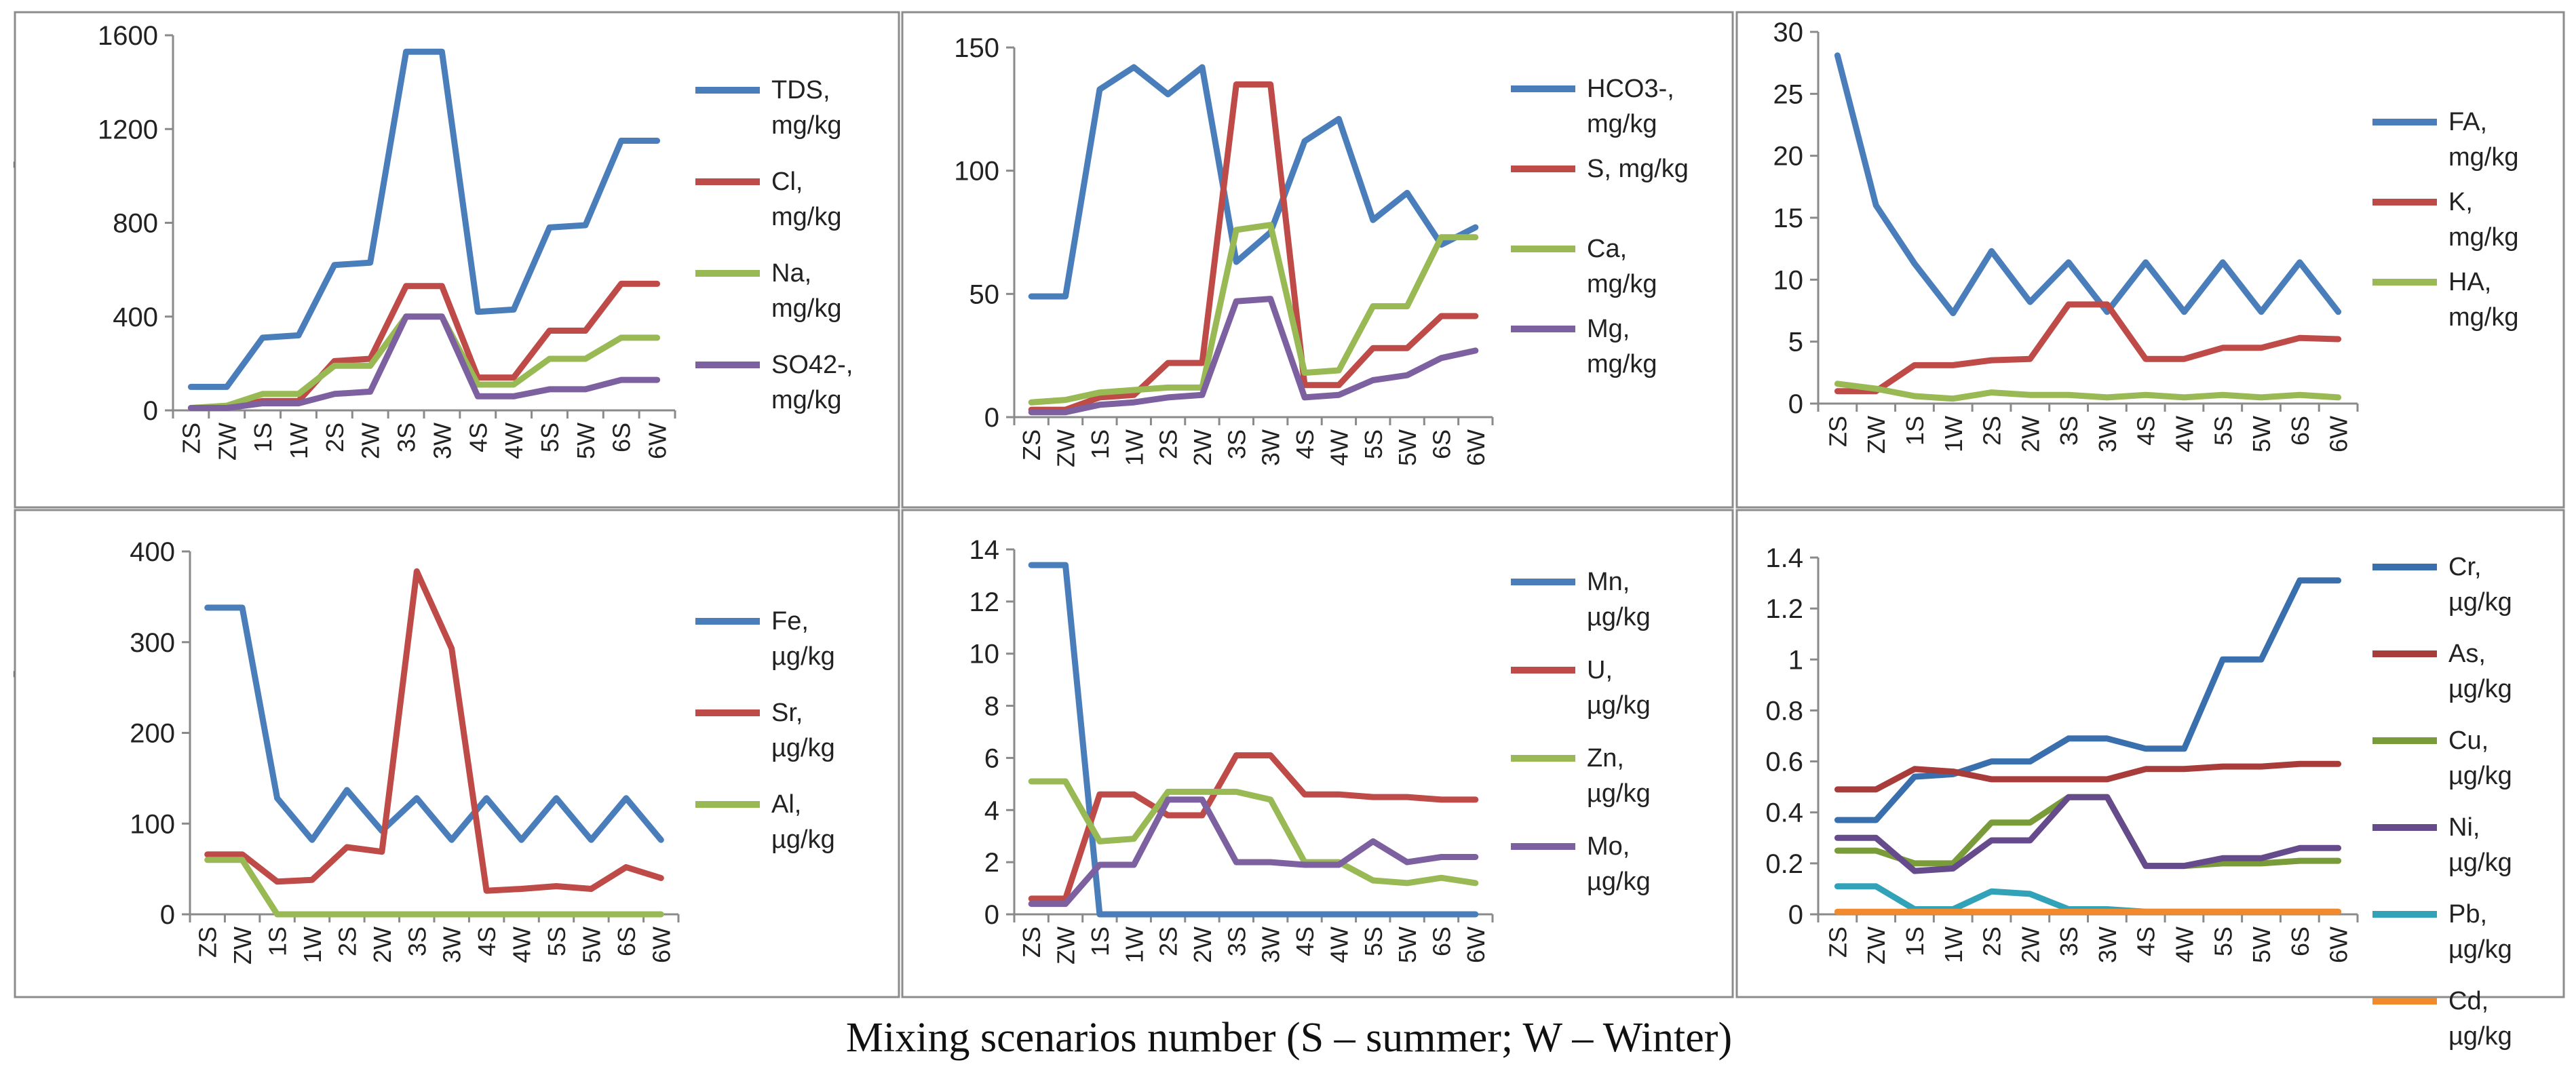  What do you see at coordinates (1581, 864) in the screenshot?
I see `legend-entry: Mo, µg/kg` at bounding box center [1581, 864].